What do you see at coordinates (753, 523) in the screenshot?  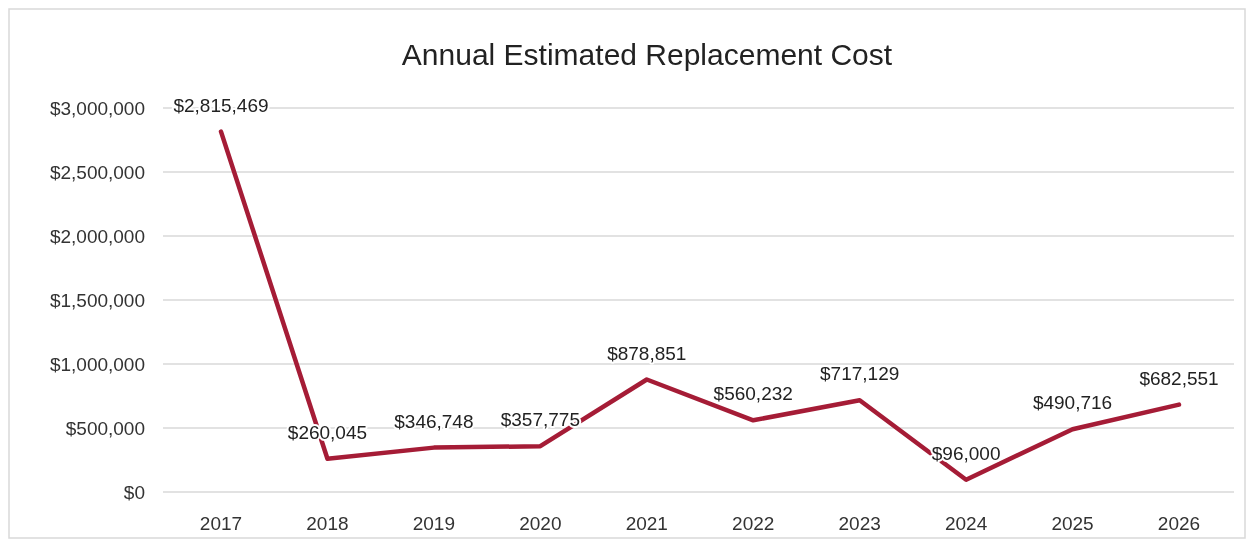 I see `x-tick-label: 2022` at bounding box center [753, 523].